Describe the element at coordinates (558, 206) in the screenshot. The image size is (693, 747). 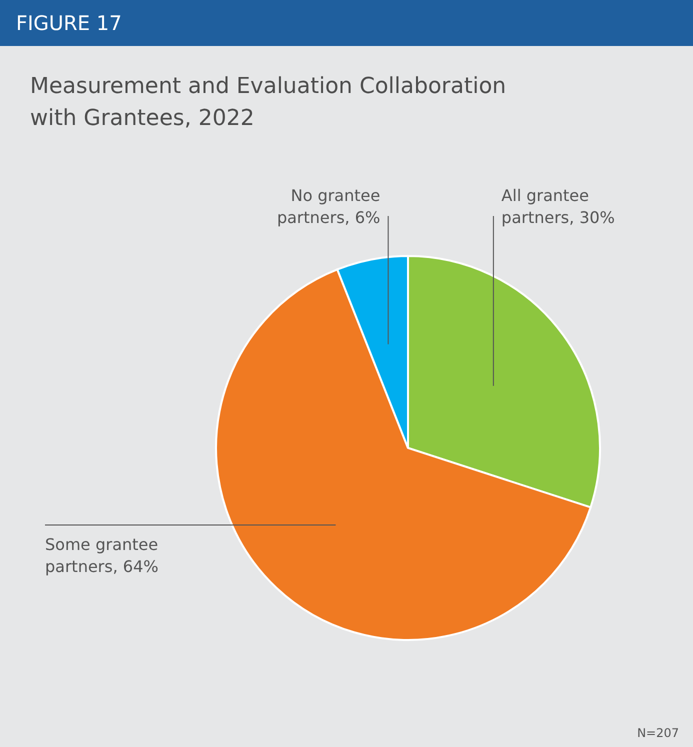
I see `slice-label: All grantee partners, 30%` at that location.